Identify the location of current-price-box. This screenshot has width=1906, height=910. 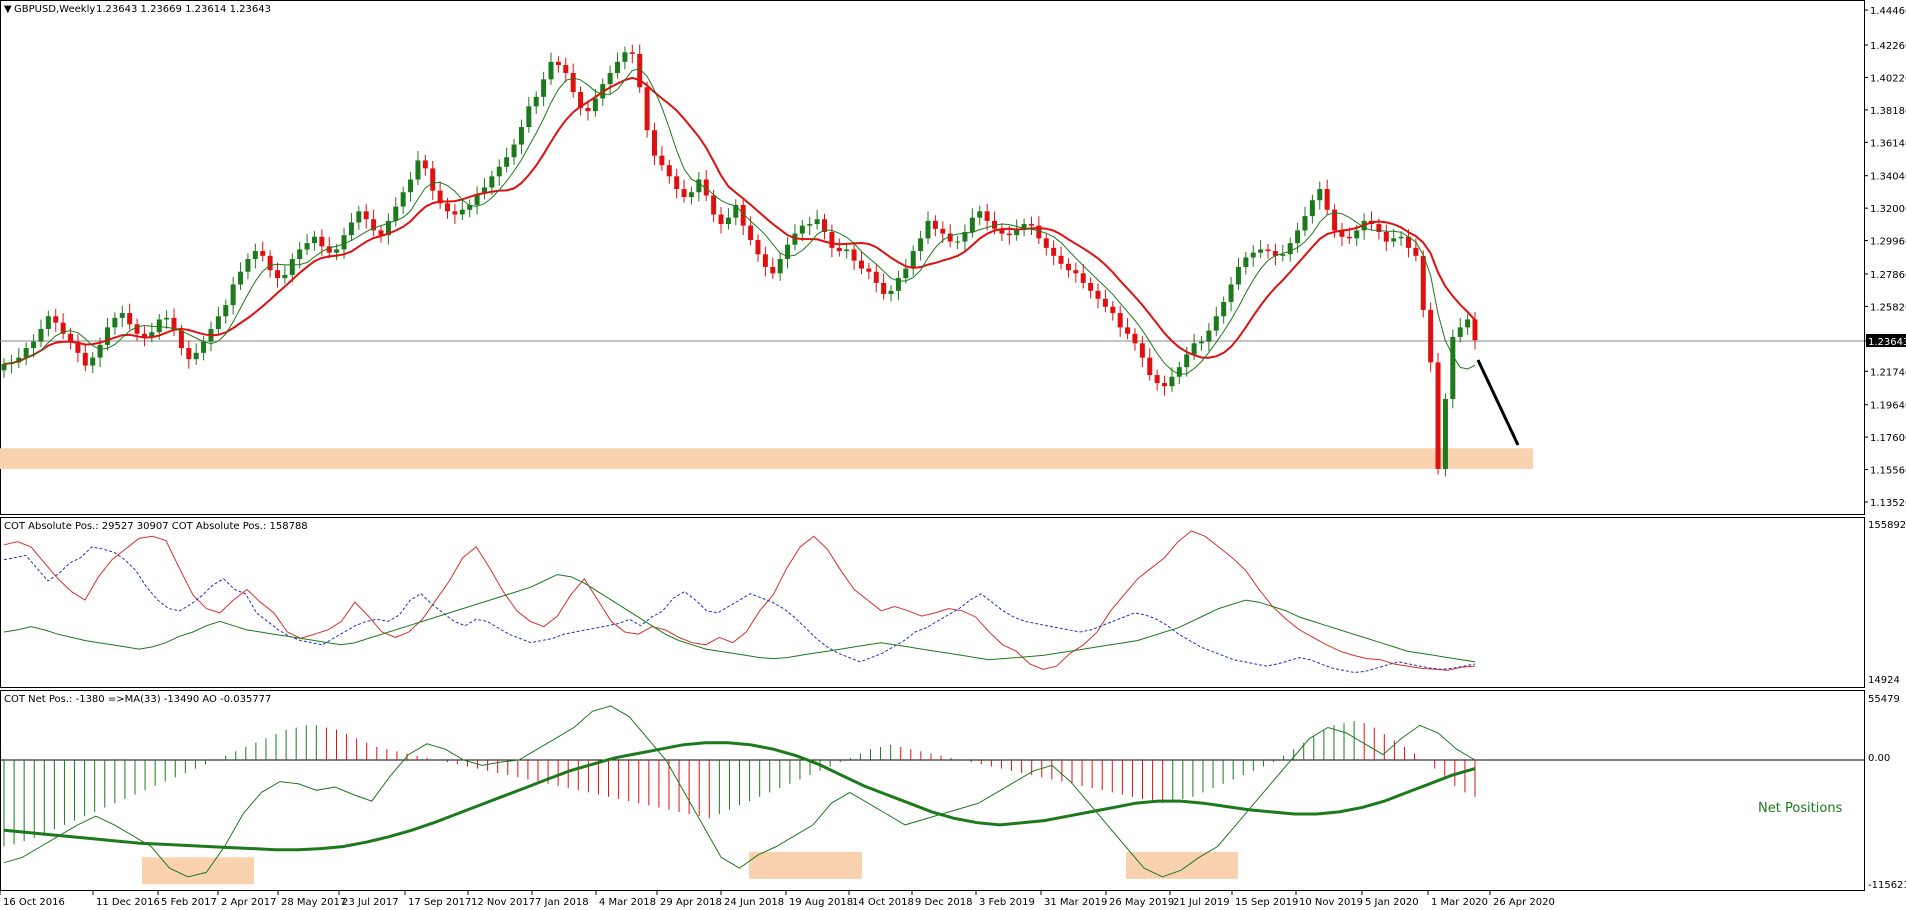
(1886, 341).